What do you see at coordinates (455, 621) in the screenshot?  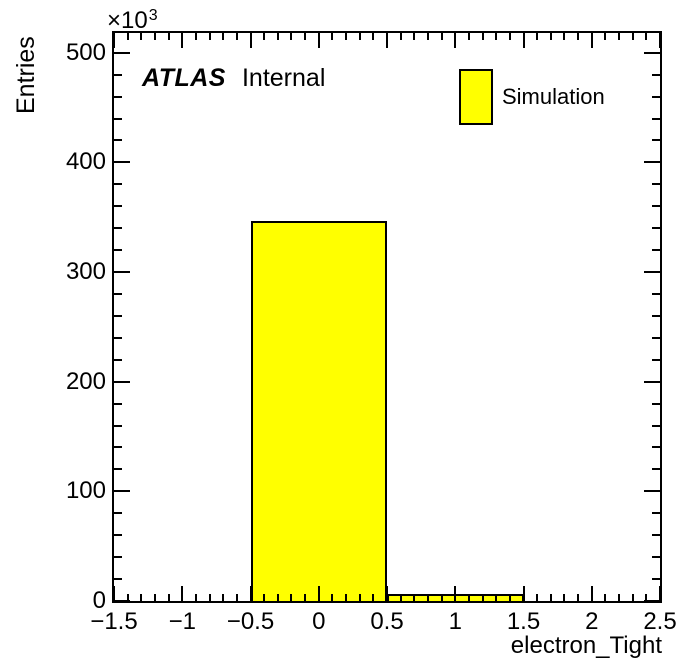 I see `x-tick-label: 1` at bounding box center [455, 621].